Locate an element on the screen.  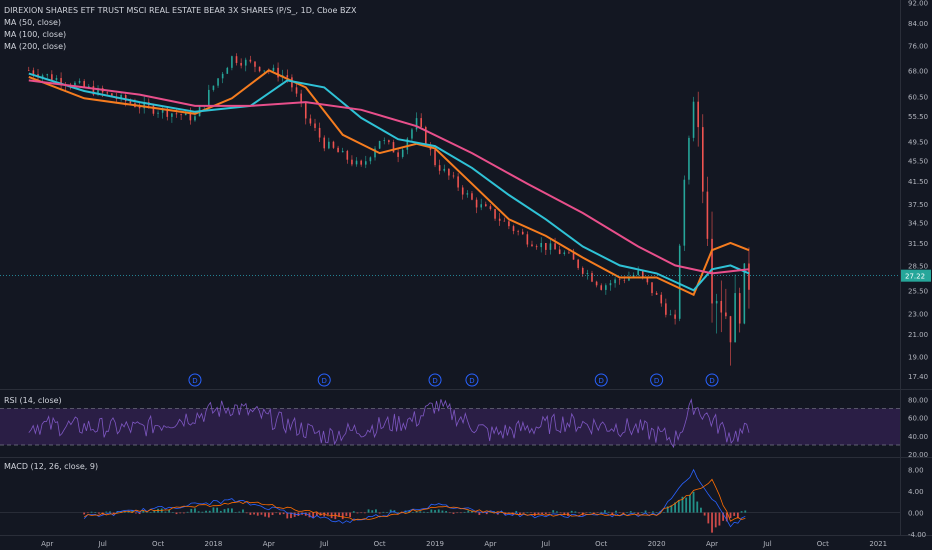
rsi-line is located at coordinates (389, 423).